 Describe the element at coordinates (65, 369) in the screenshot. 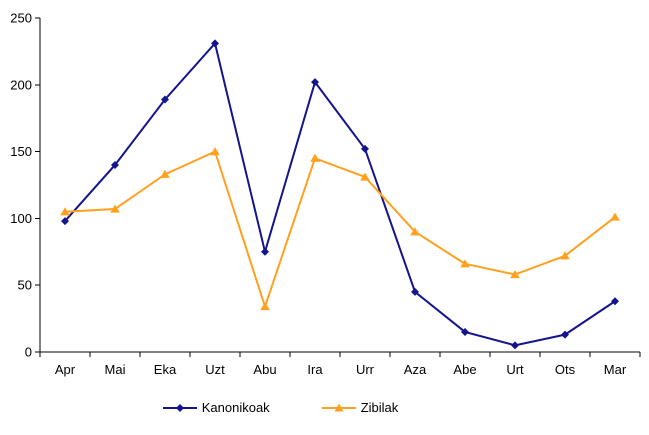

I see `x-category-label: Apr` at that location.